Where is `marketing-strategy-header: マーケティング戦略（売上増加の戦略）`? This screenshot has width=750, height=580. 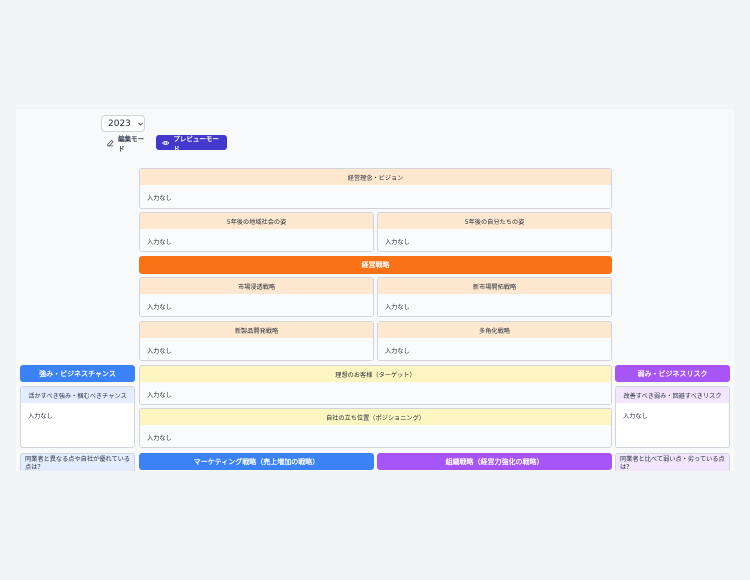 marketing-strategy-header: マーケティング戦略（売上増加の戦略） is located at coordinates (256, 461).